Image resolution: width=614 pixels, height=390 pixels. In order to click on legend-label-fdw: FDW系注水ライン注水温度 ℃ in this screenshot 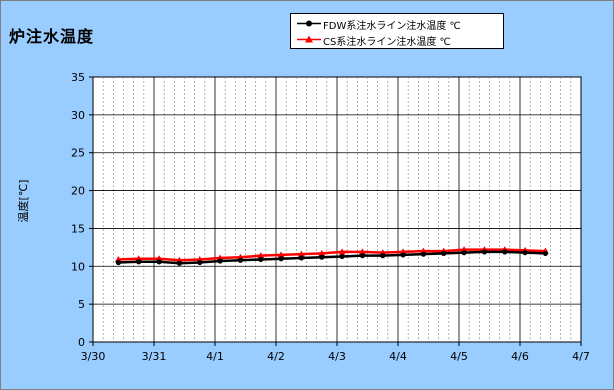, I will do `click(392, 26)`.